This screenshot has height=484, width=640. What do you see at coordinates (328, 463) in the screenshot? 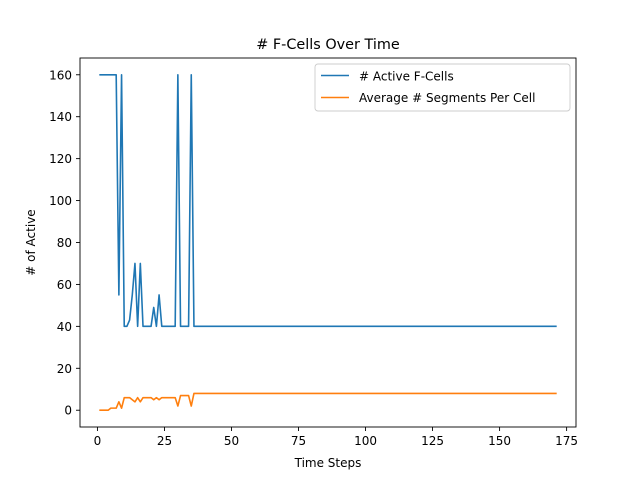
I see `x-axis-label: Time Steps` at bounding box center [328, 463].